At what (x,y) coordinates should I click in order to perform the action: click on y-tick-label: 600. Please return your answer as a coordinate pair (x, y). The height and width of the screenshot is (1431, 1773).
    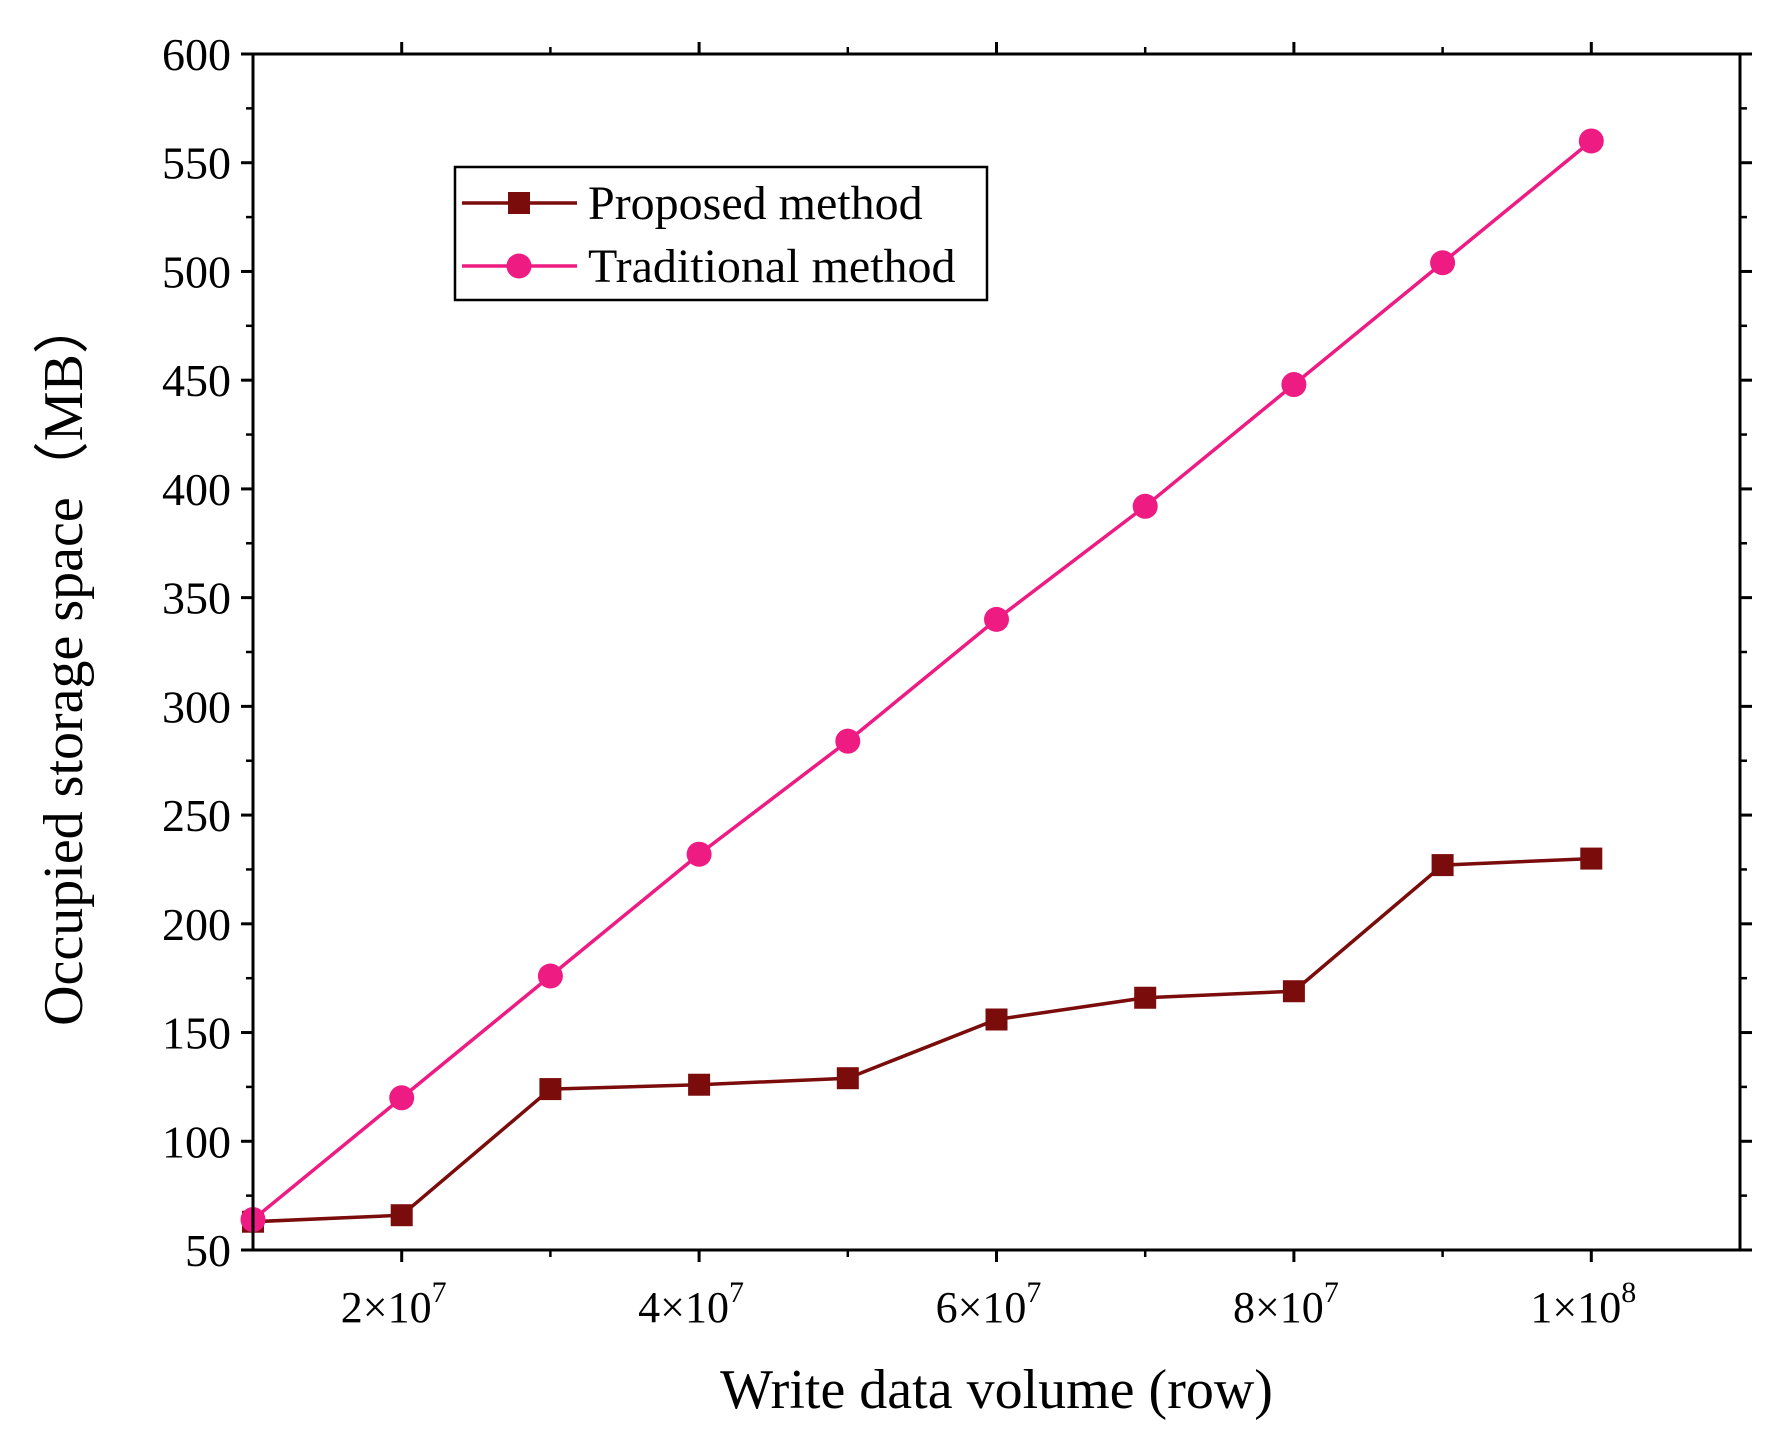
    Looking at the image, I should click on (196, 54).